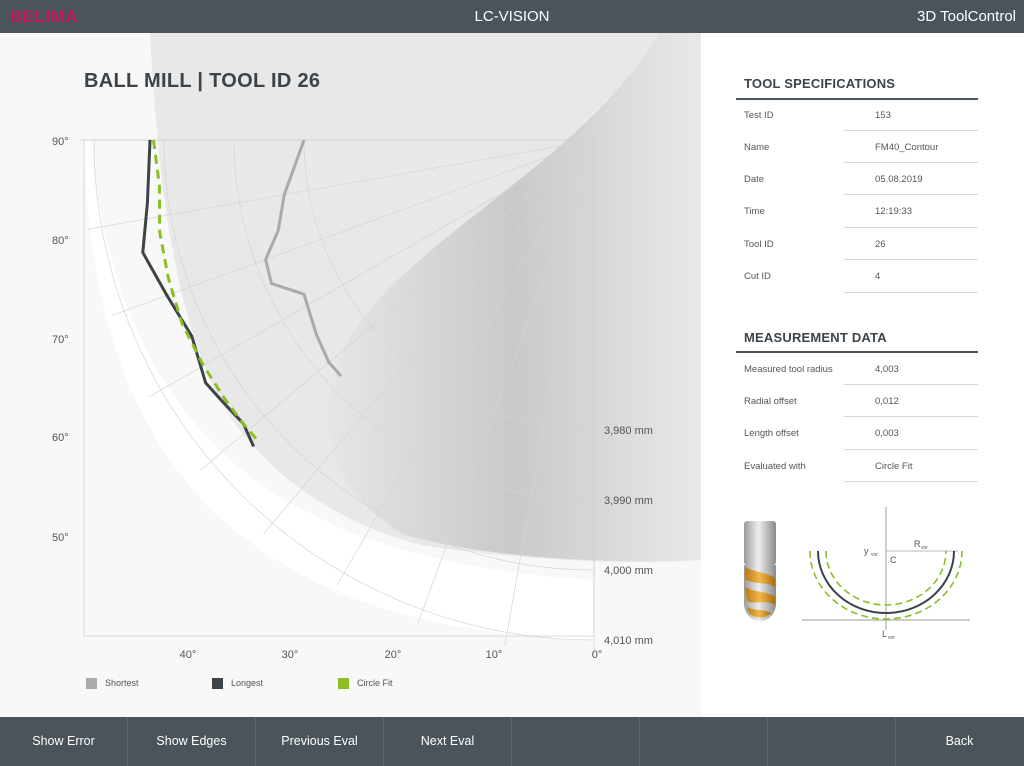 This screenshot has height=766, width=1024. I want to click on elevation-tick-label: 70°, so click(60, 340).